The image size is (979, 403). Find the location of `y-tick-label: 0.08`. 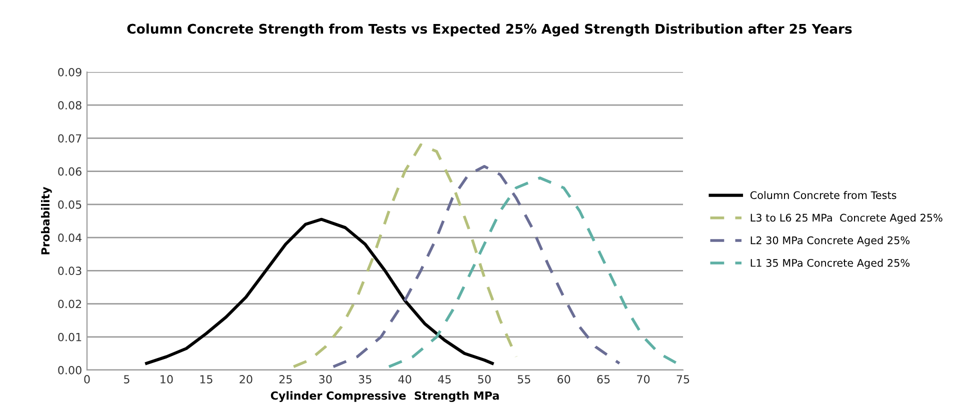

y-tick-label: 0.08 is located at coordinates (70, 105).